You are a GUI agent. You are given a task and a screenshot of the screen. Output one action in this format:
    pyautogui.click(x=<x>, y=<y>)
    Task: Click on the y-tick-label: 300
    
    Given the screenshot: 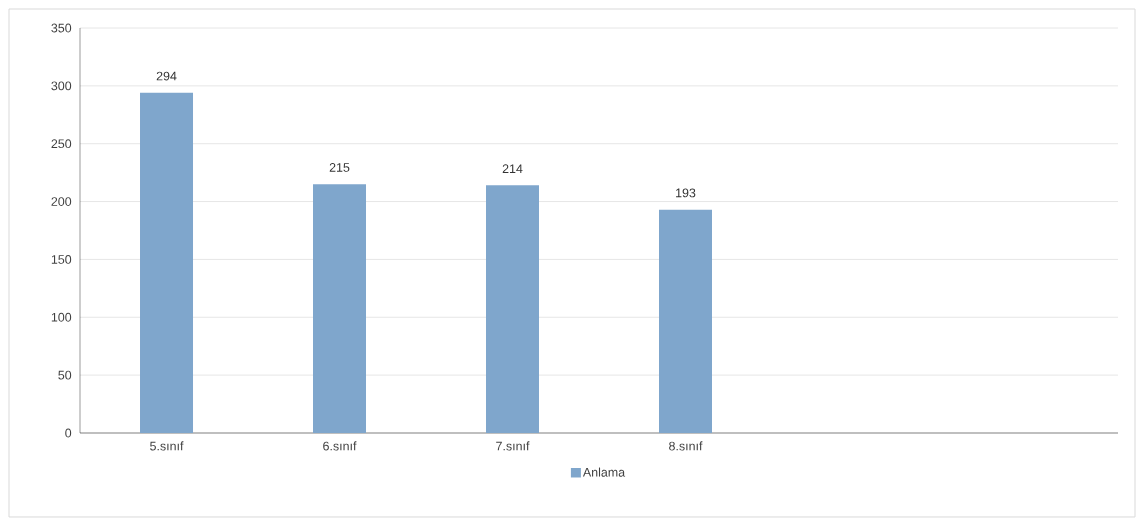 What is the action you would take?
    pyautogui.click(x=61, y=86)
    